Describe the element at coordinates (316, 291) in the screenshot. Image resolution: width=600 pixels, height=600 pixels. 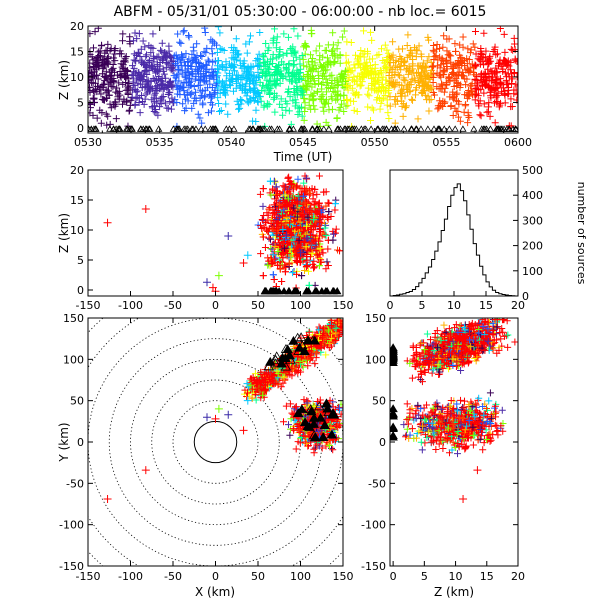
I see `x-z-ground-marker` at that location.